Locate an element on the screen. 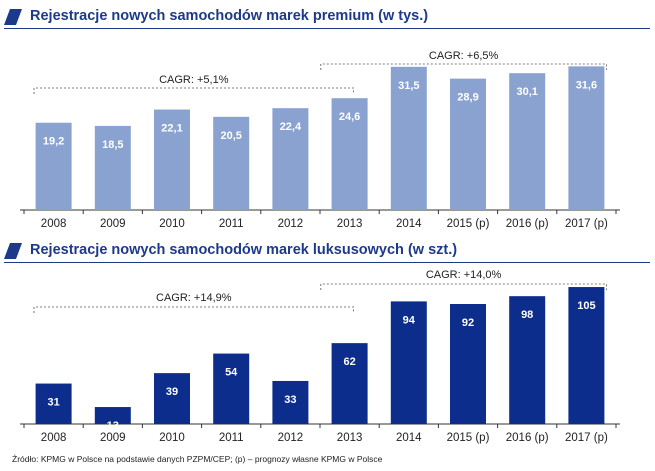 This screenshot has height=471, width=655. bar-value-label: 24,6 is located at coordinates (349, 117).